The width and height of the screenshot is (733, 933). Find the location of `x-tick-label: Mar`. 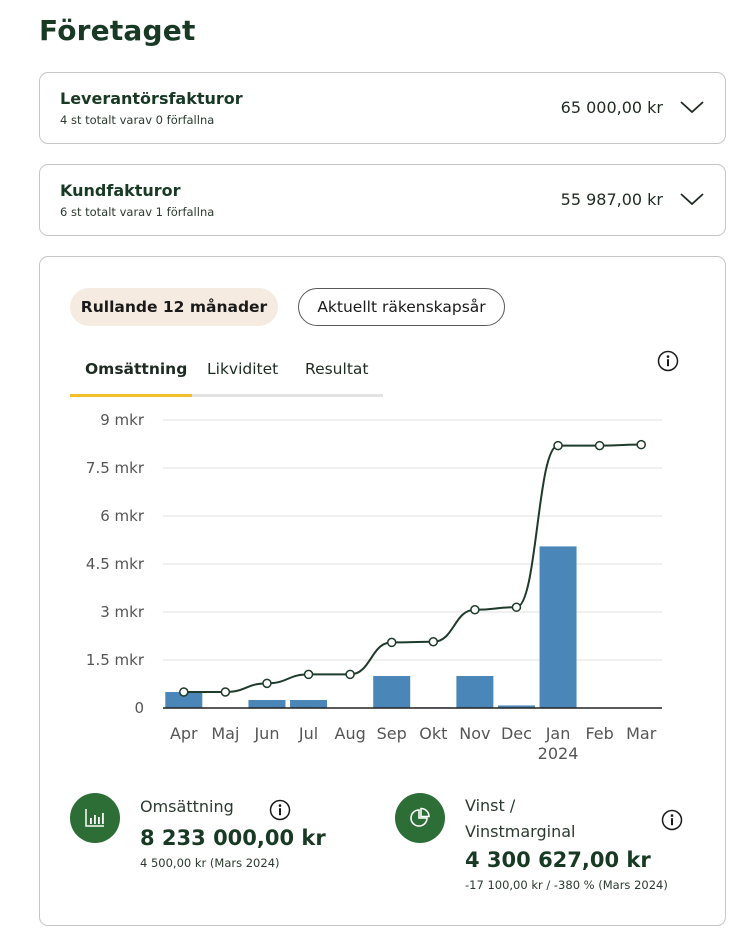

x-tick-label: Mar is located at coordinates (641, 733).